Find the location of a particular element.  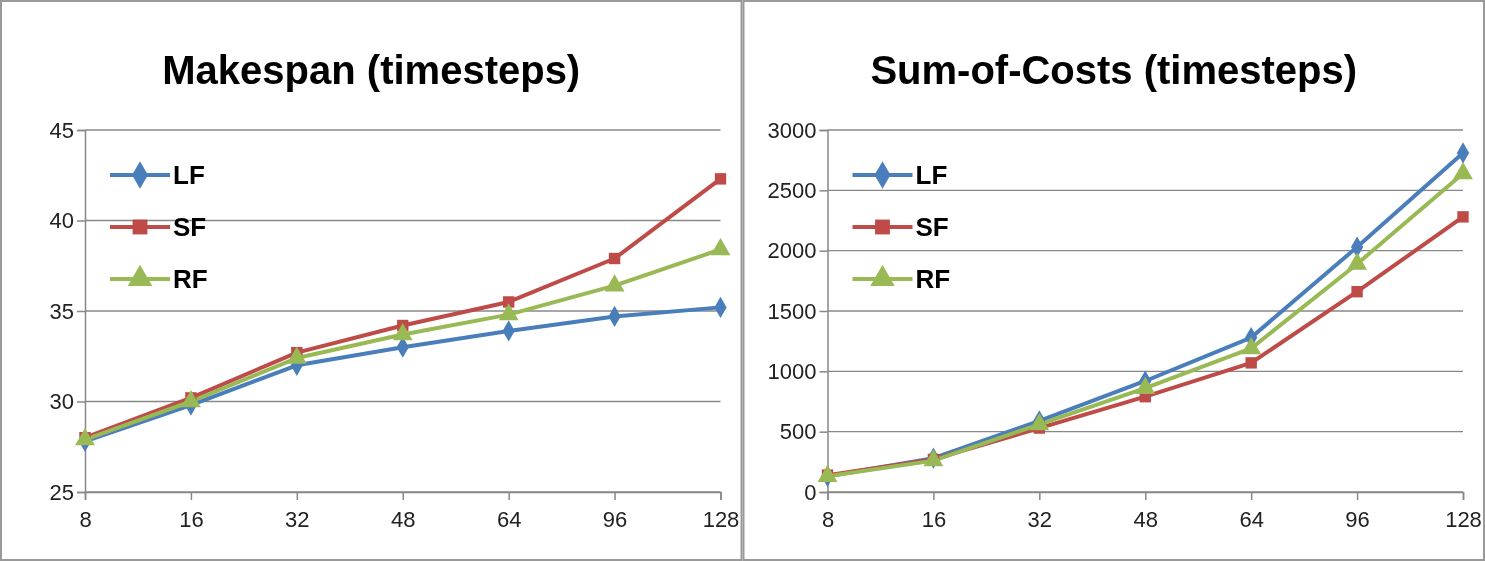

y-tick-label: 2500 is located at coordinates (792, 190).